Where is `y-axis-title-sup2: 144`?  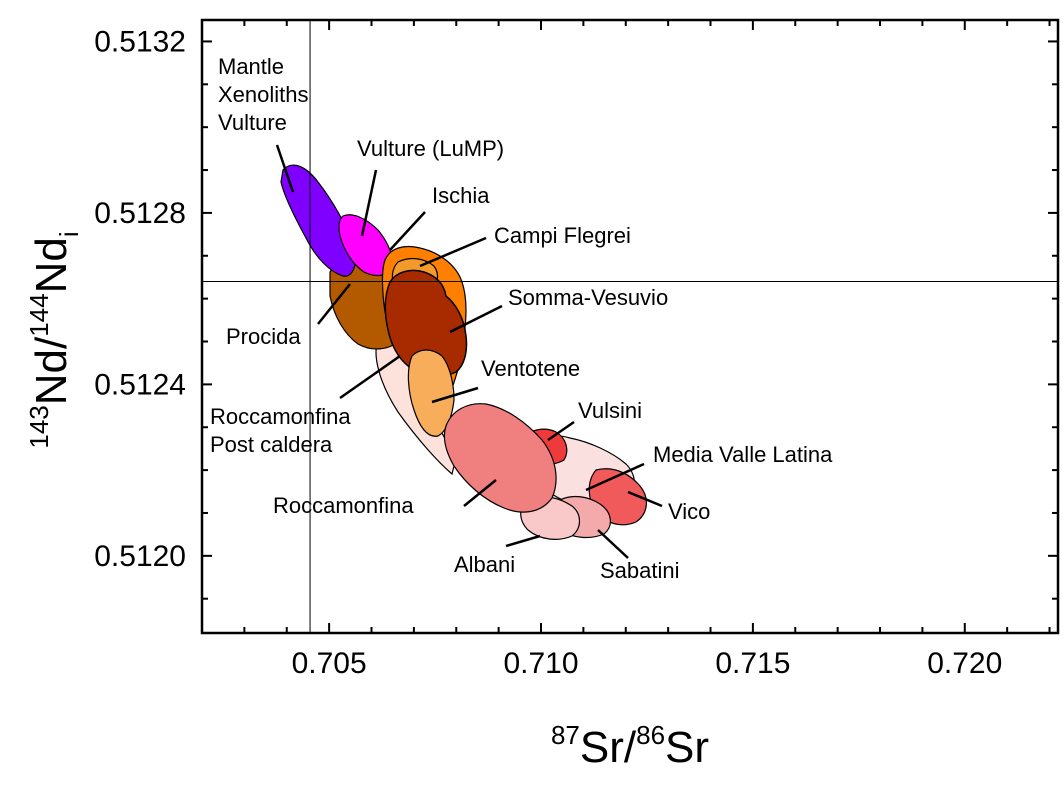
y-axis-title-sup2: 144 is located at coordinates (39, 314).